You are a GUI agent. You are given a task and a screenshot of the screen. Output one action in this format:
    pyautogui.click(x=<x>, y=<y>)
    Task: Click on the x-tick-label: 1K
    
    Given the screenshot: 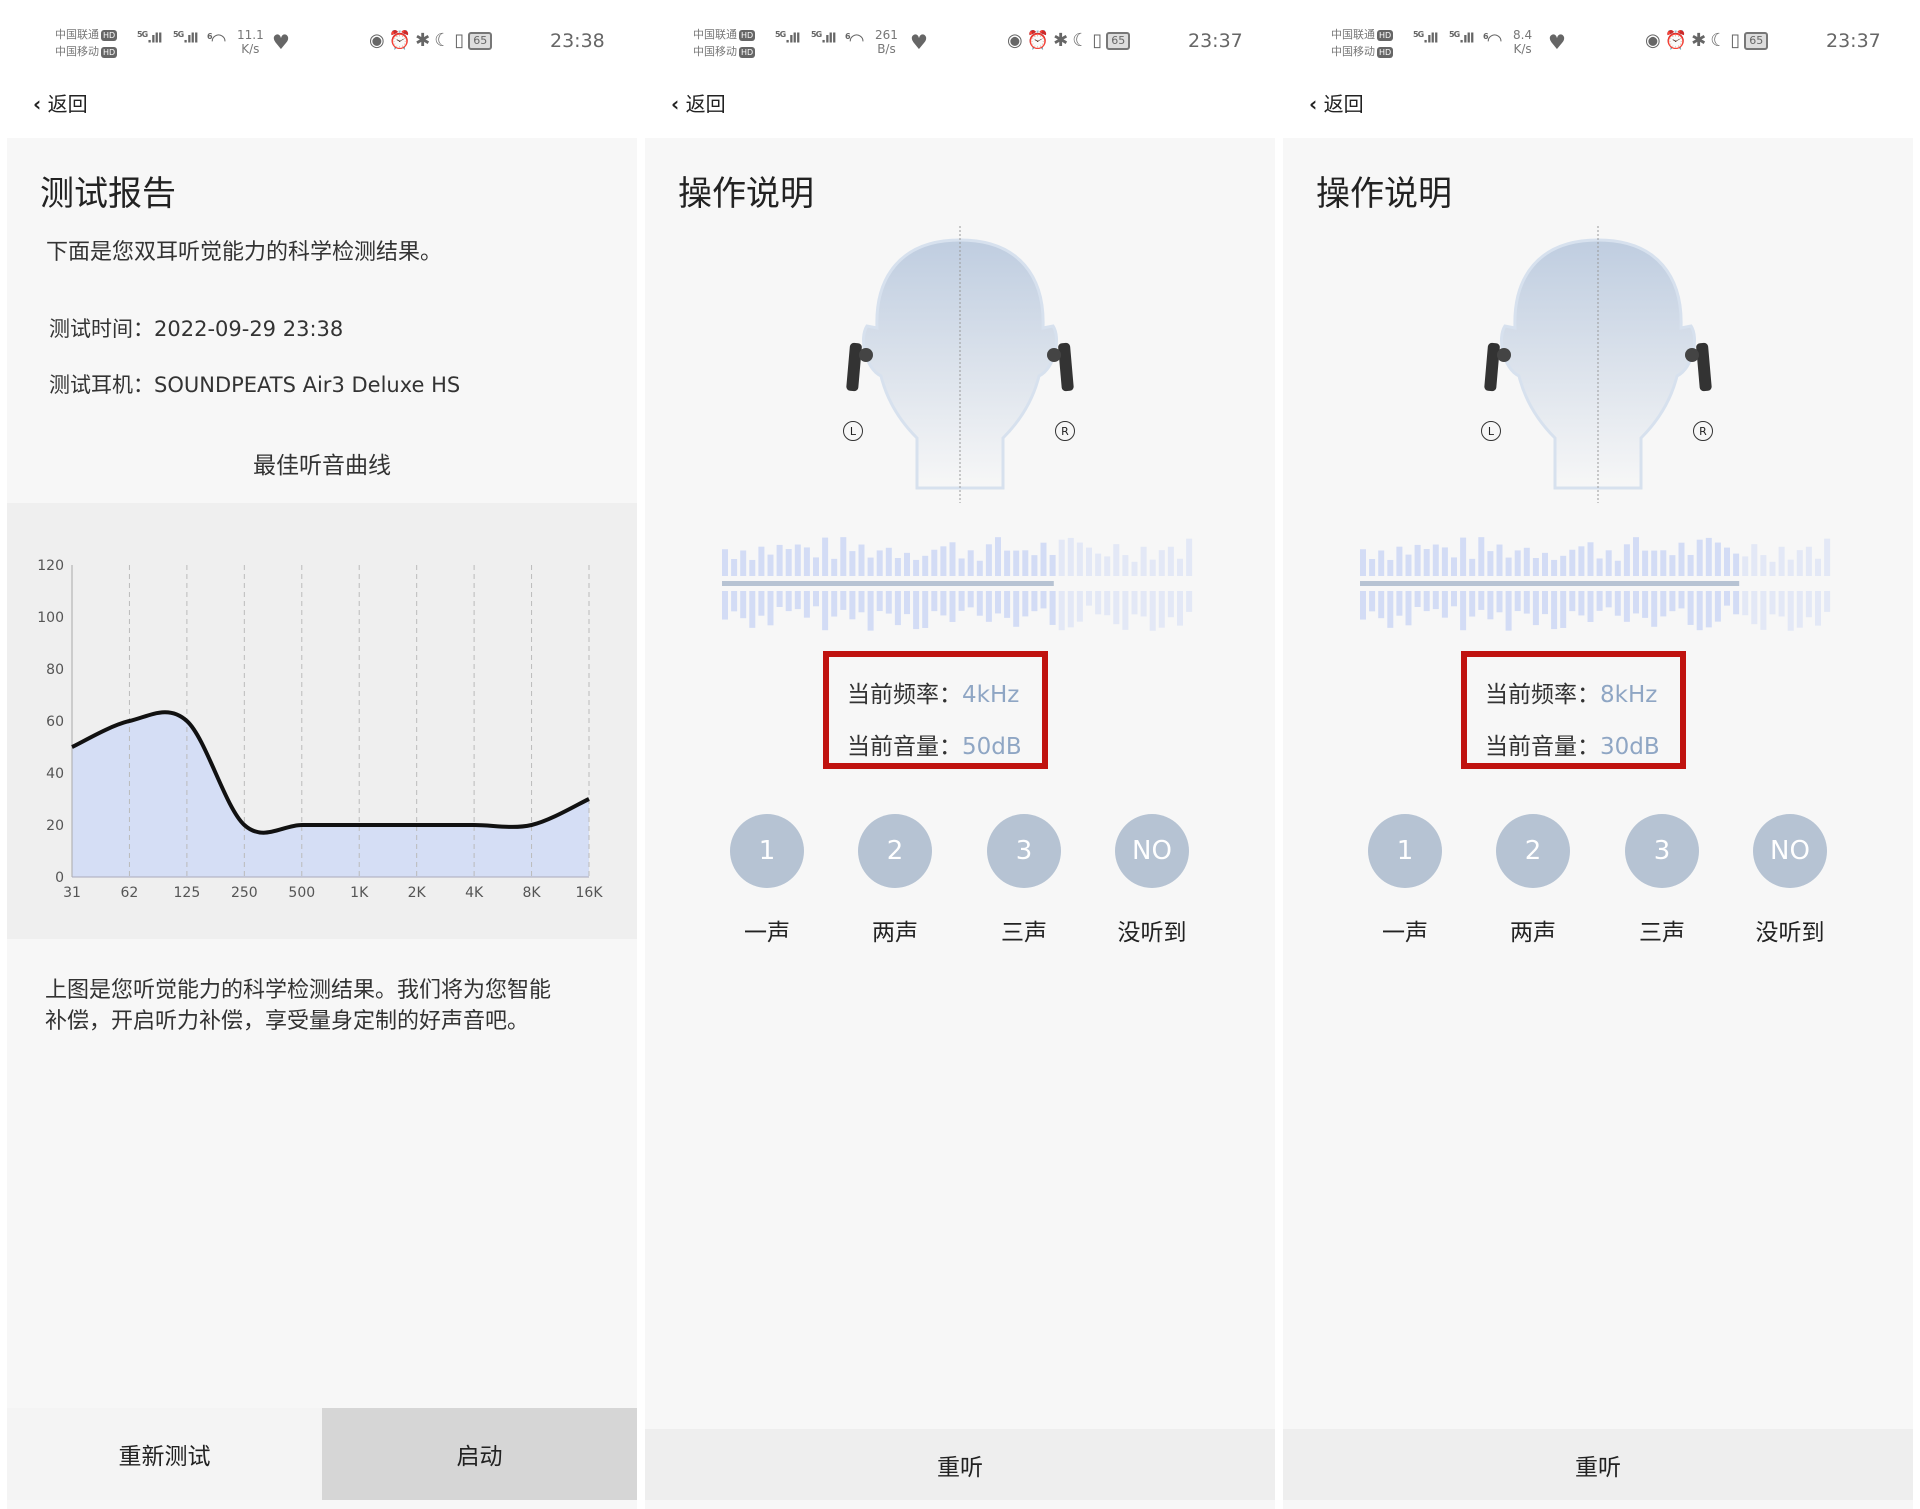 What is the action you would take?
    pyautogui.click(x=359, y=893)
    